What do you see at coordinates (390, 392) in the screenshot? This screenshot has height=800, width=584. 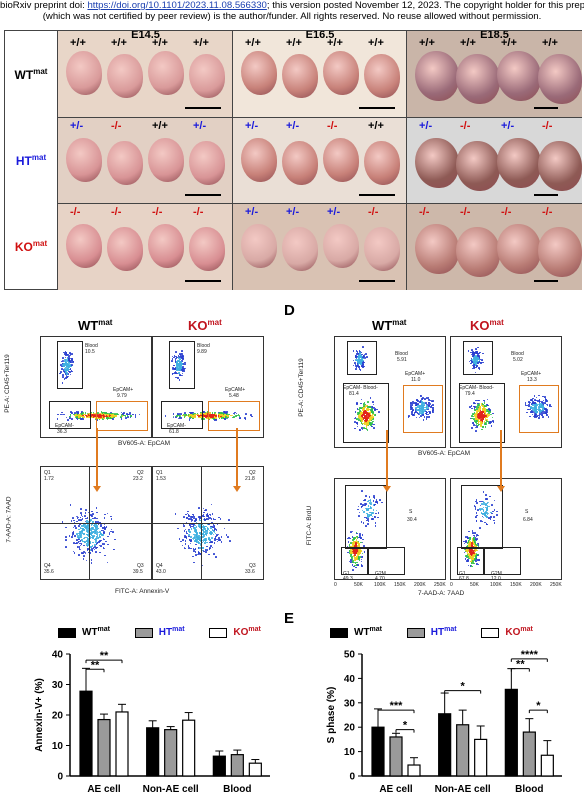 I see `flow-plot-d-wt-top: Blood 5.91 EpCAM- Blood- 81.4 EpCAM+ 11.0` at bounding box center [390, 392].